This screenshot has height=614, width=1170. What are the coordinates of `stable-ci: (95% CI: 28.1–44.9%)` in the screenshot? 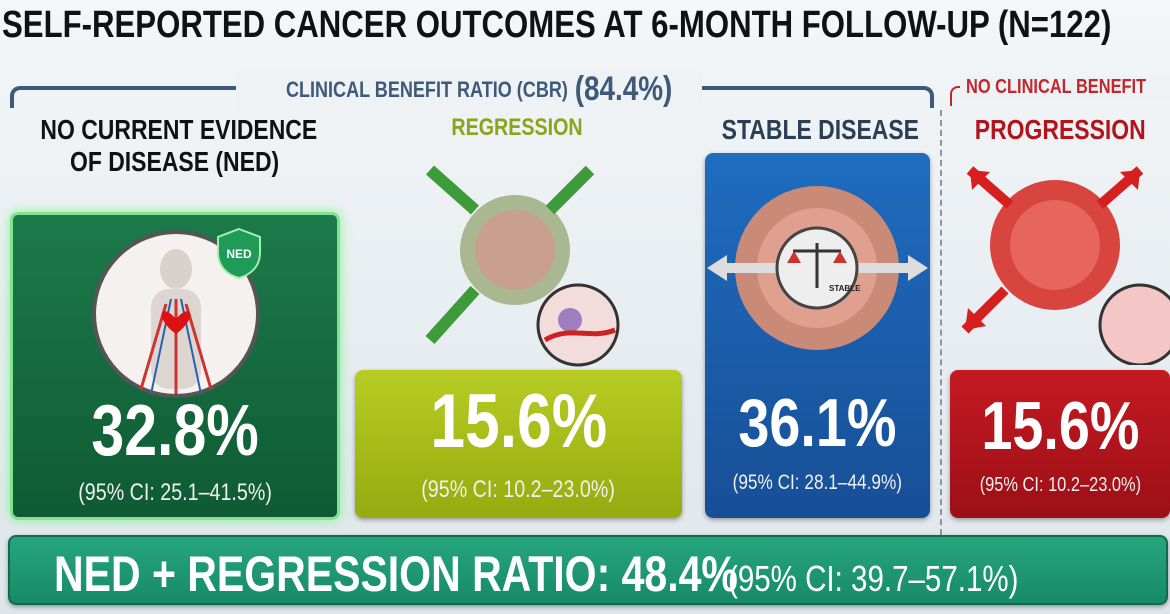 It's located at (817, 482).